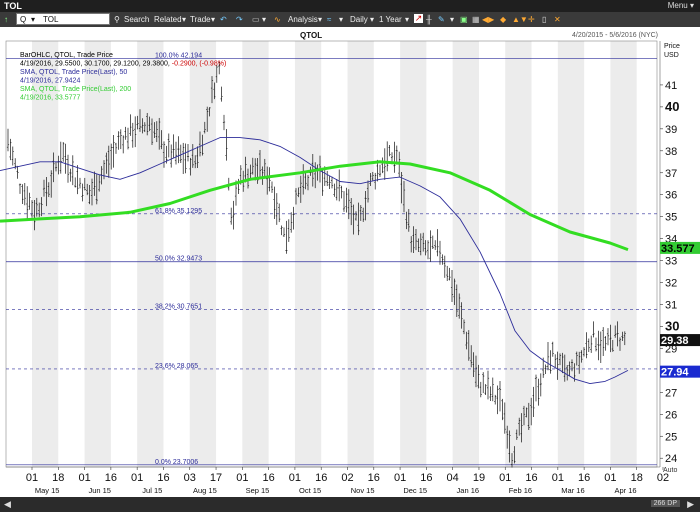 This screenshot has width=700, height=512. I want to click on x-month-label: Oct 15, so click(310, 490).